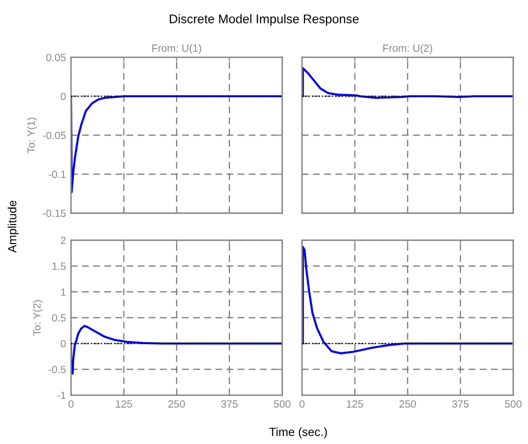  Describe the element at coordinates (63, 292) in the screenshot. I see `y-tick-label: 1` at that location.